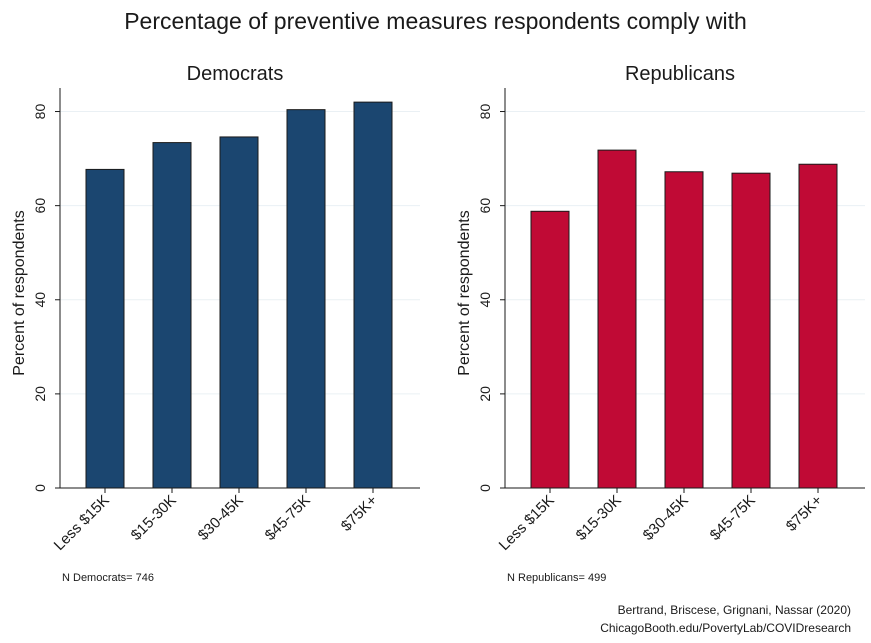 The width and height of the screenshot is (871, 643). Describe the element at coordinates (557, 578) in the screenshot. I see `n-republicans-note: N Republicans= 499` at that location.